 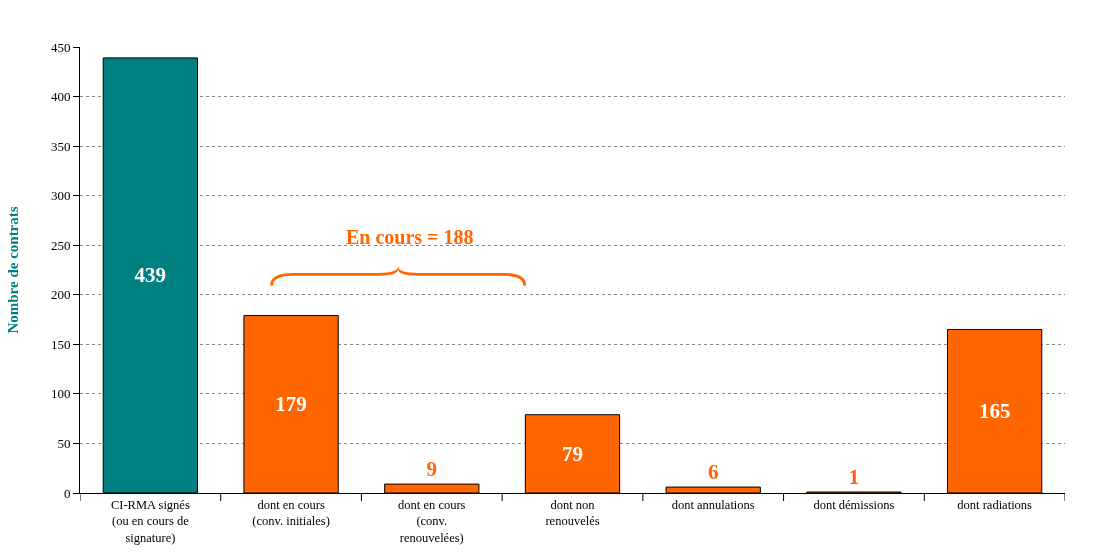 I want to click on data-label: 165, so click(x=994, y=411).